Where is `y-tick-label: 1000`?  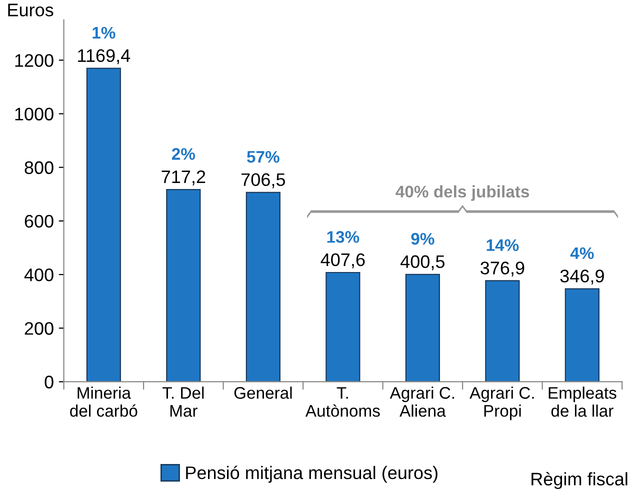
y-tick-label: 1000 is located at coordinates (34, 114).